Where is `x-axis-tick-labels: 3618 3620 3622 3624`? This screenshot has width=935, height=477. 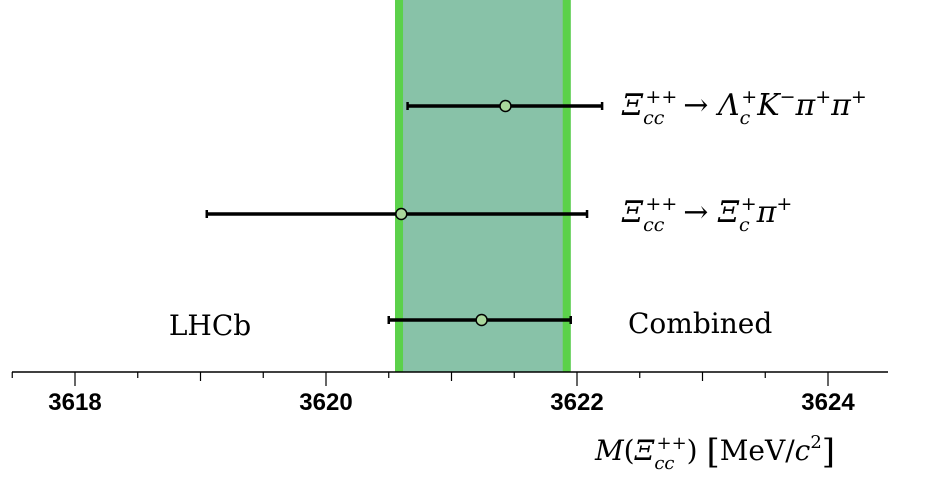 x-axis-tick-labels: 3618 3620 3622 3624 is located at coordinates (451, 402).